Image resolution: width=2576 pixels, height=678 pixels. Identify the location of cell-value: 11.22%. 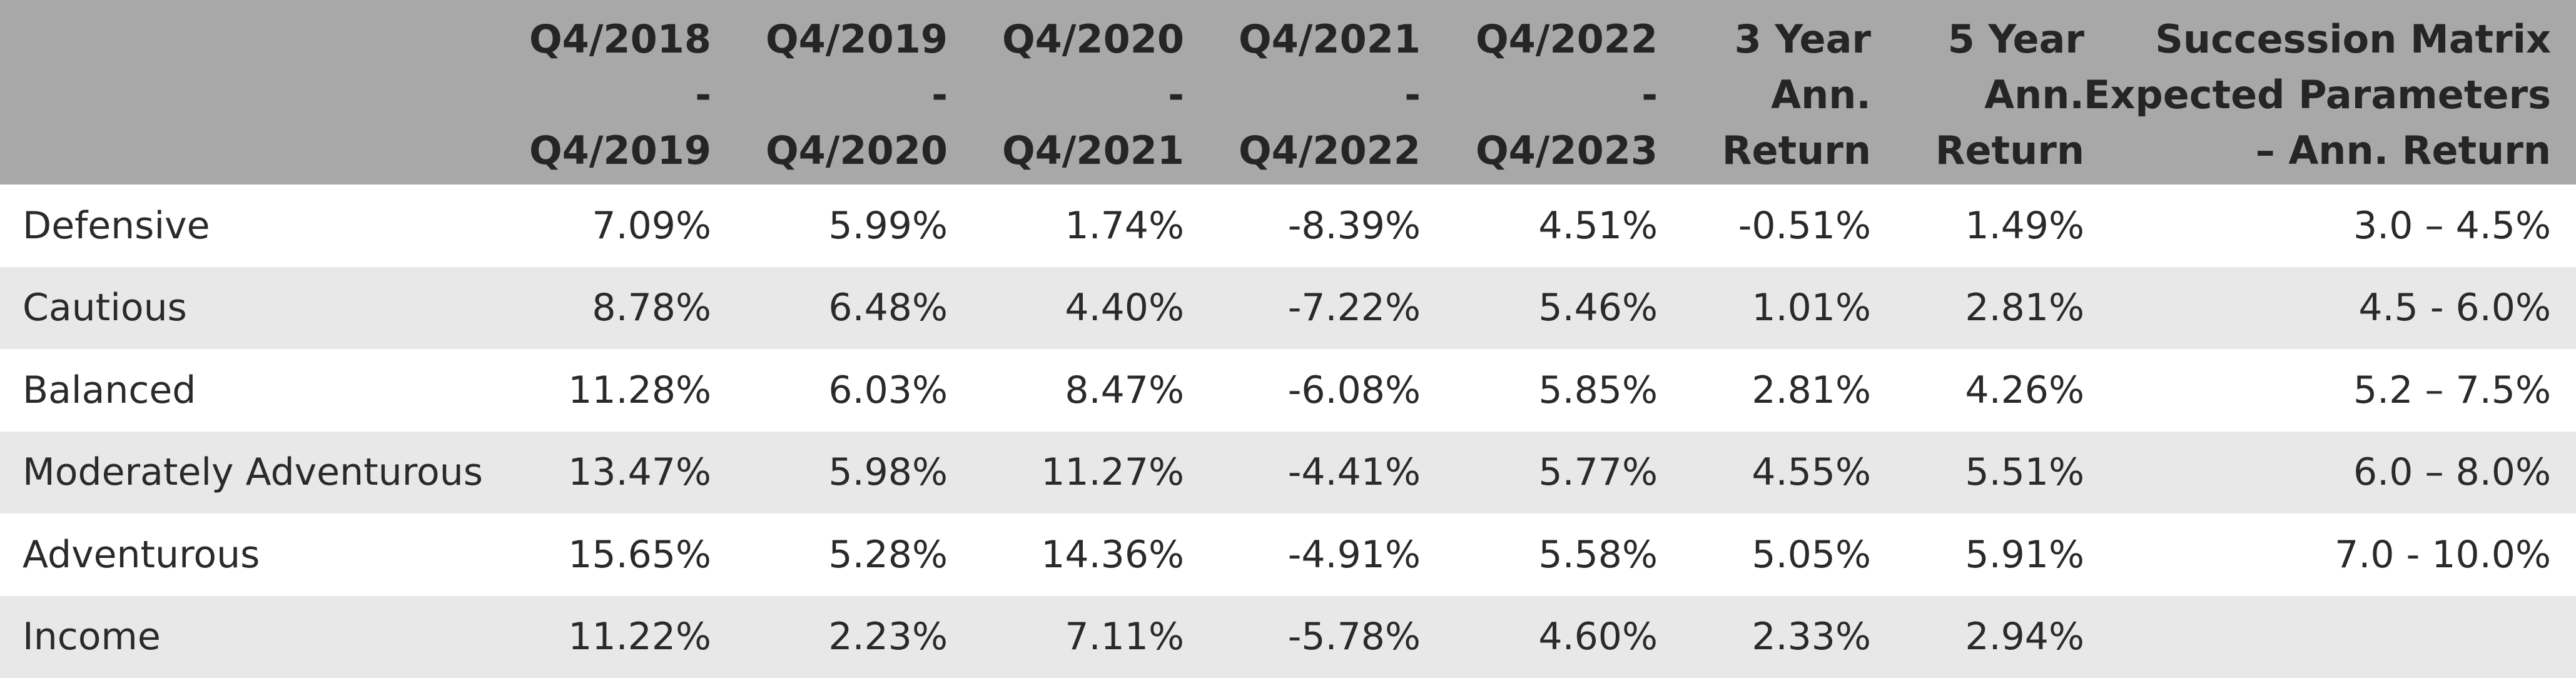
(639, 637).